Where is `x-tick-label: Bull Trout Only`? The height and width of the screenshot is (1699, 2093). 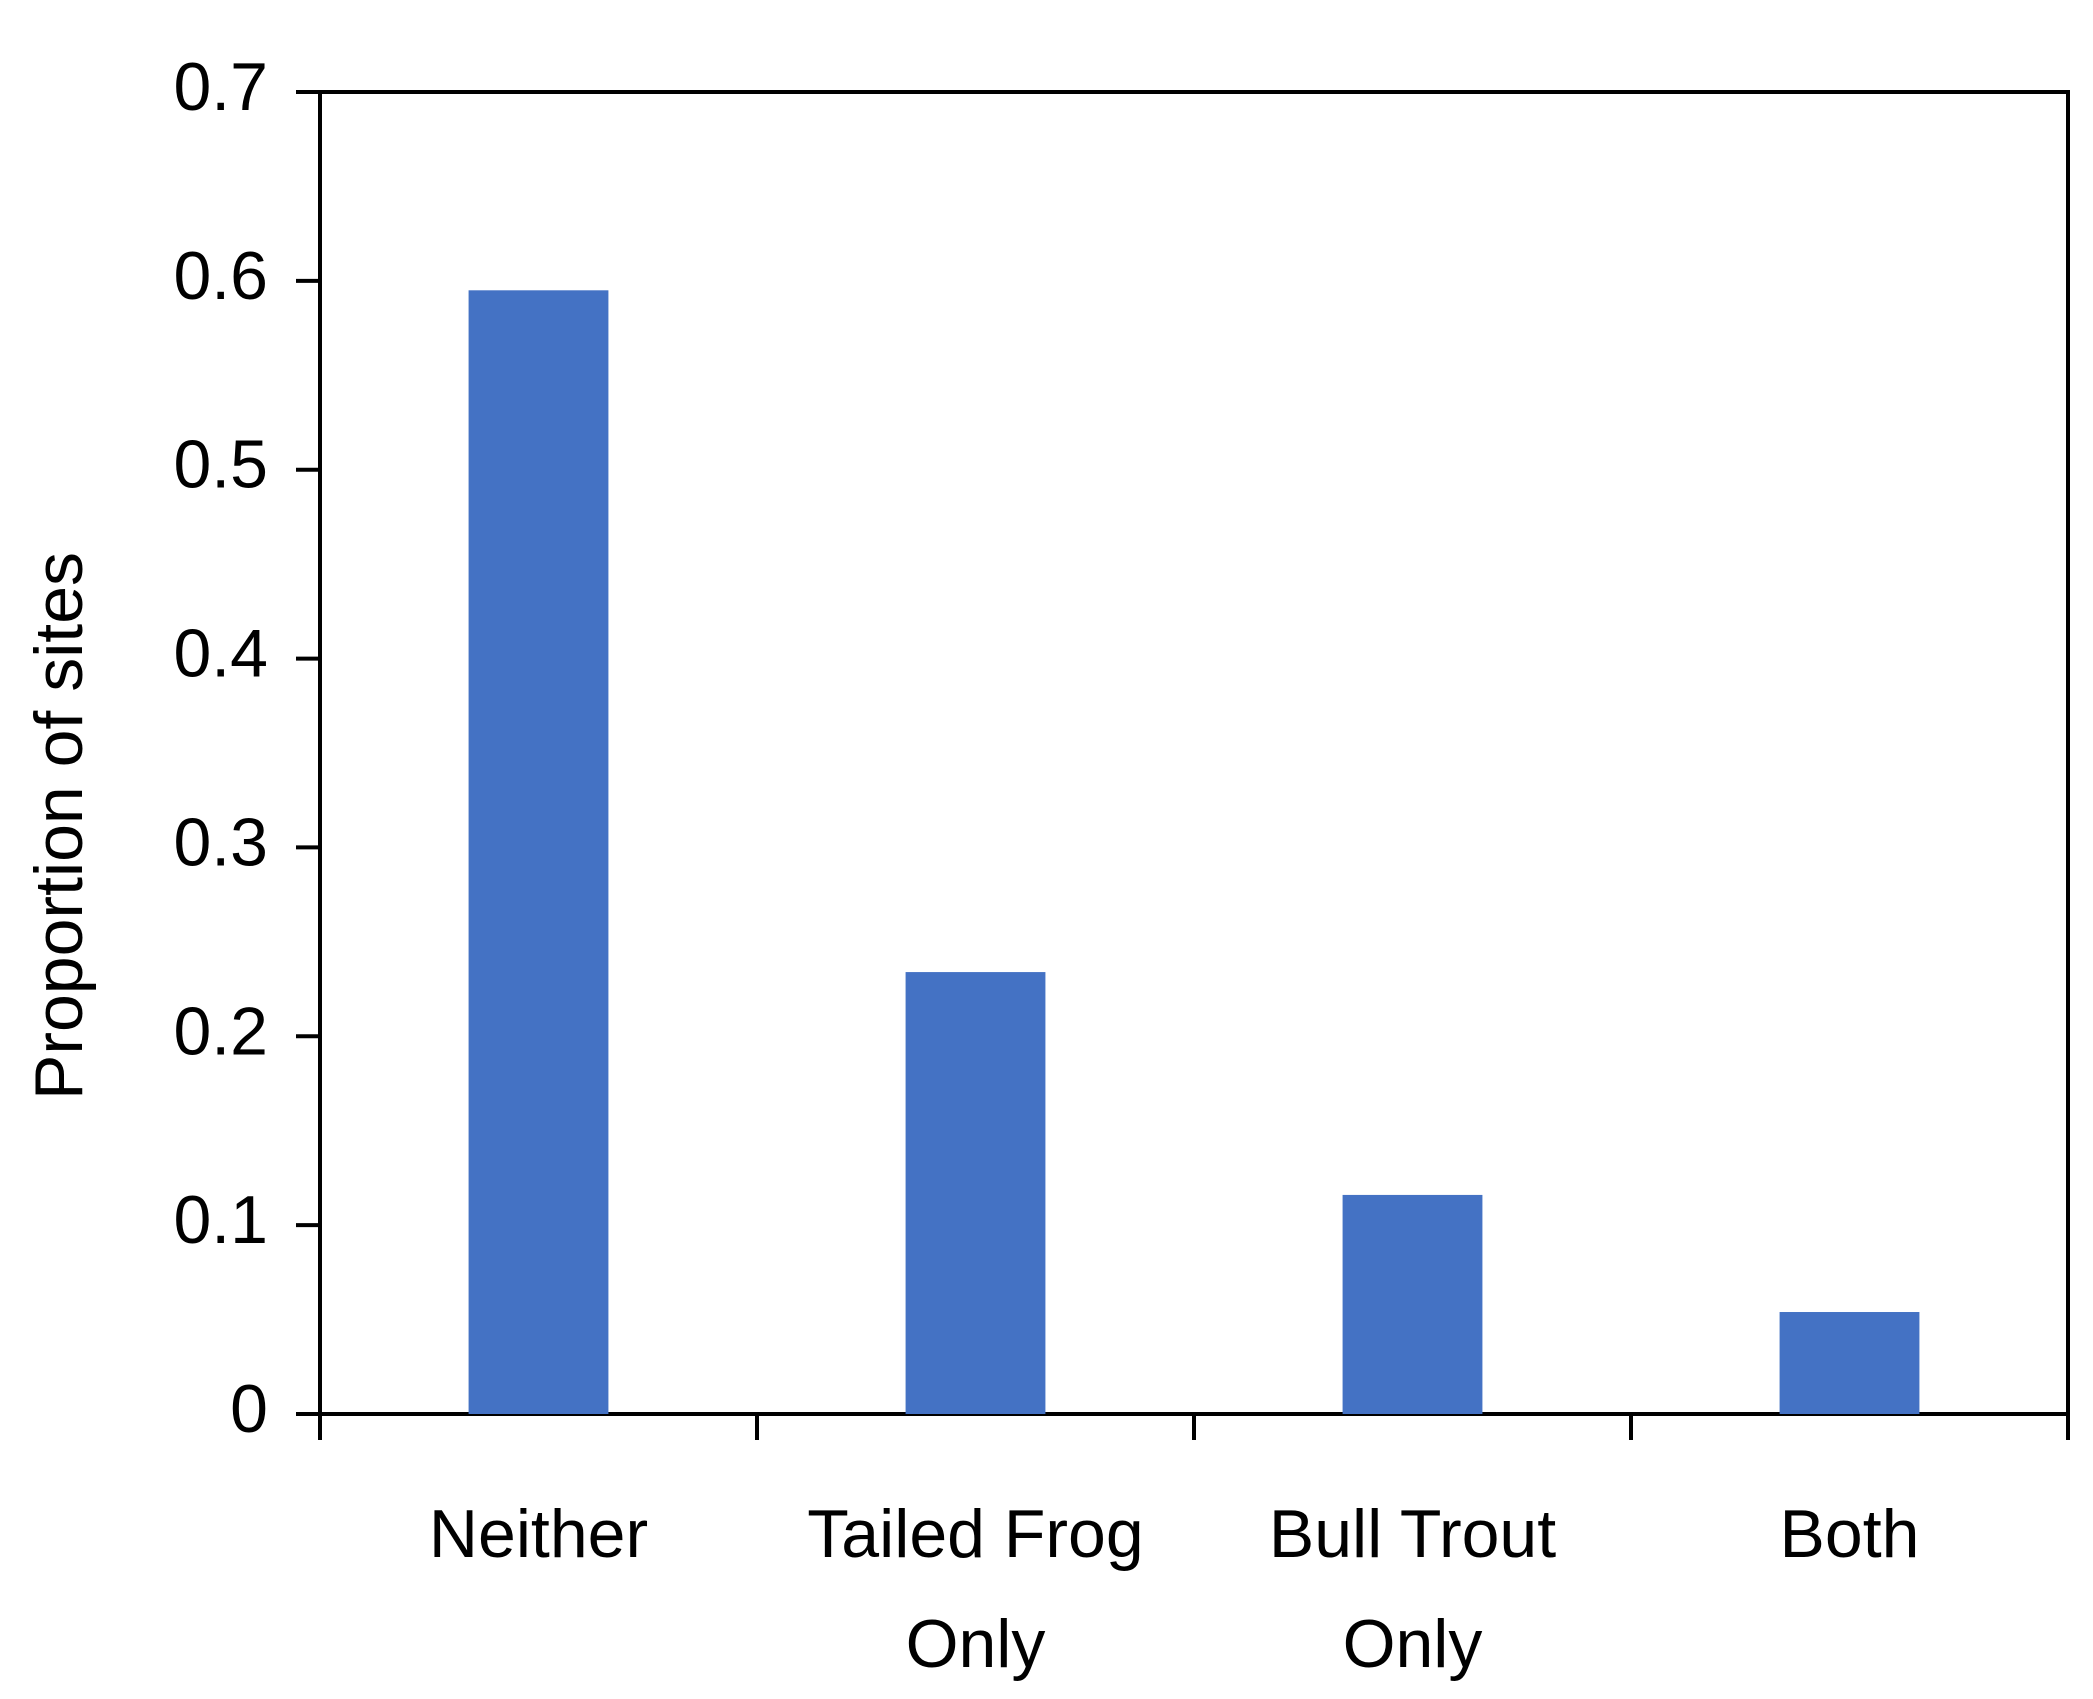
x-tick-label: Bull Trout Only is located at coordinates (1412, 1589).